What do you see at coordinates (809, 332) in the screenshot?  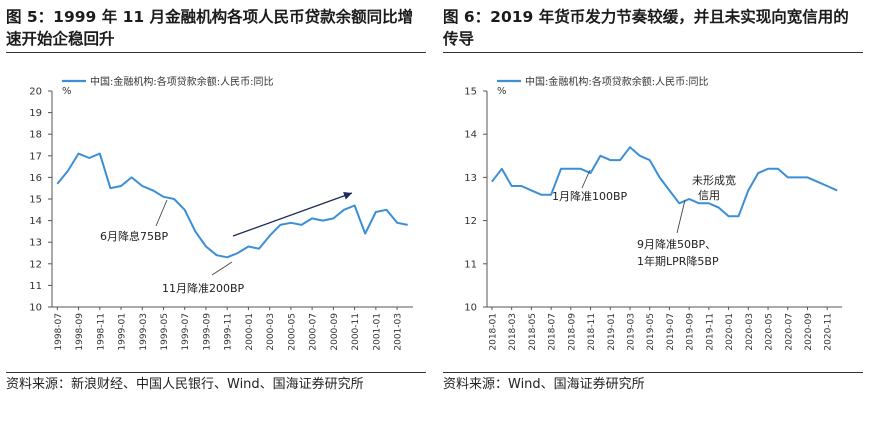 I see `x-tick-label: 2020-09` at bounding box center [809, 332].